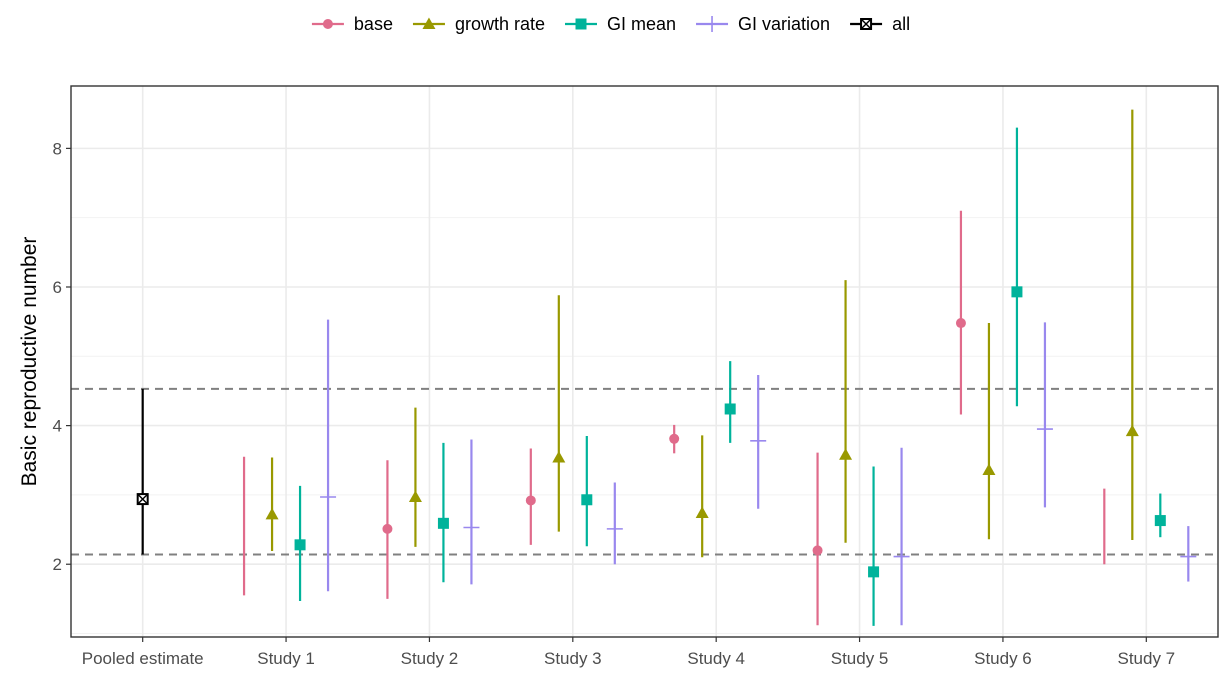 This screenshot has height=673, width=1220. What do you see at coordinates (716, 658) in the screenshot?
I see `x-tick-label: Study 4` at bounding box center [716, 658].